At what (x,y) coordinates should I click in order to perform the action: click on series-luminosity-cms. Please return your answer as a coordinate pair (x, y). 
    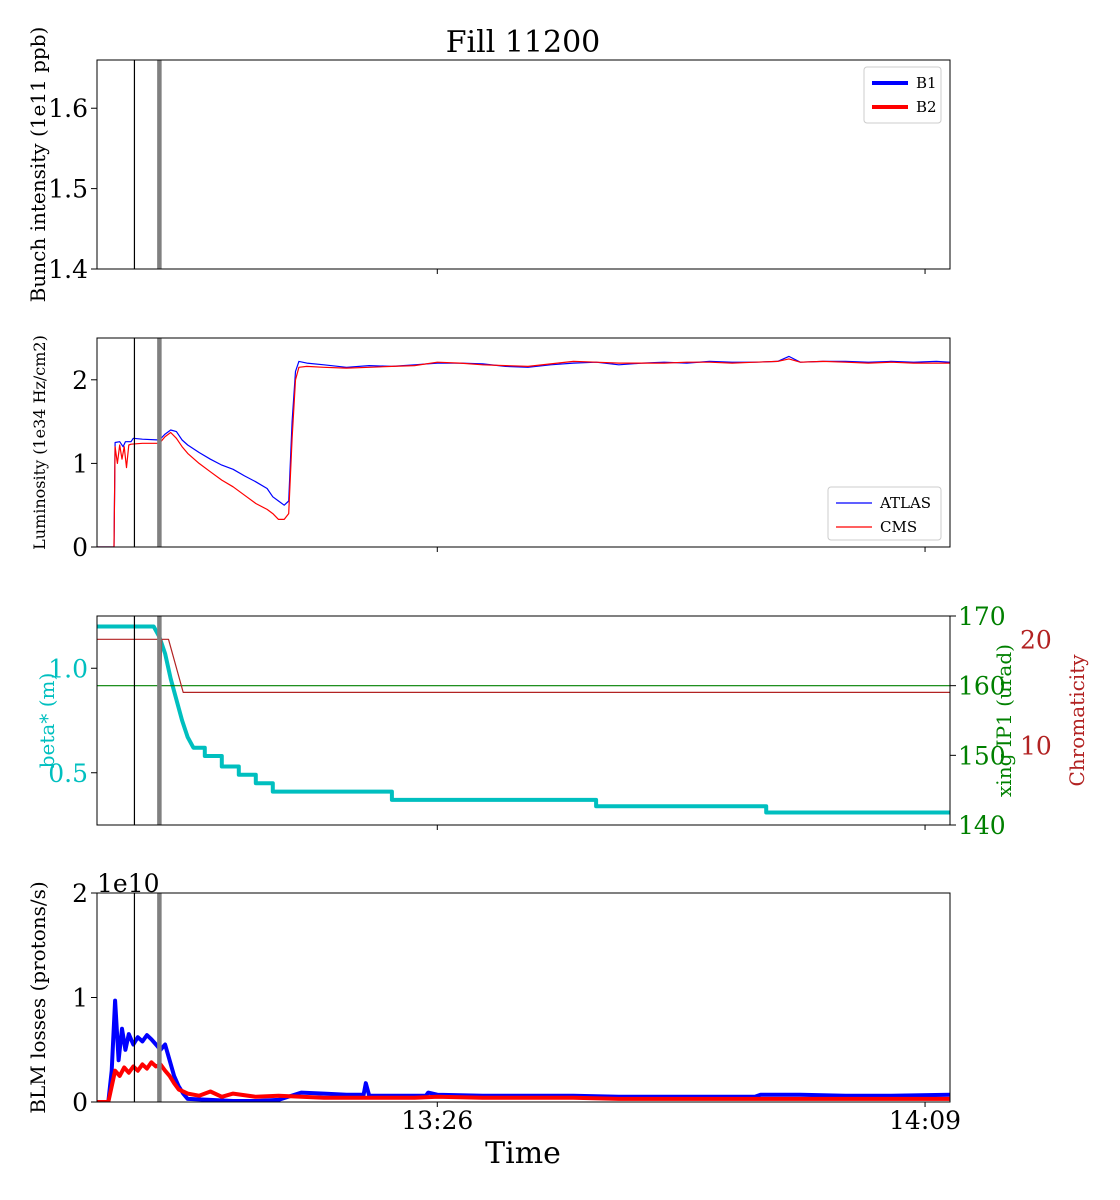
    Looking at the image, I should click on (523, 452).